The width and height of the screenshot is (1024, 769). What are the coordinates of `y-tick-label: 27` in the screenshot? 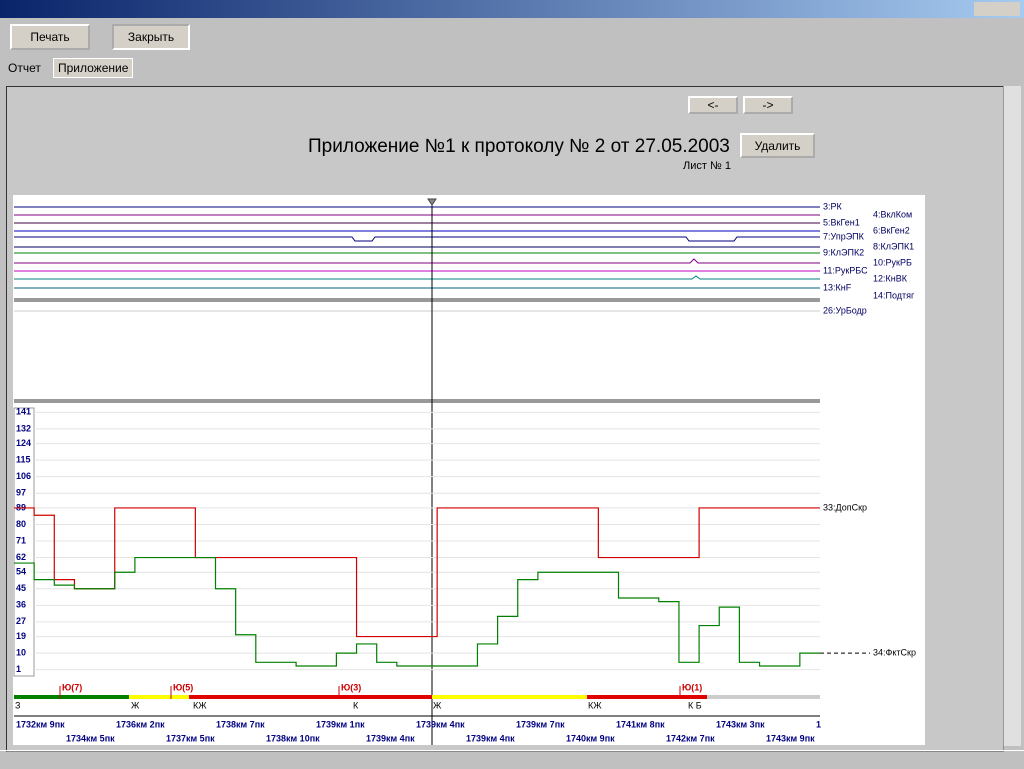 It's located at (21, 621).